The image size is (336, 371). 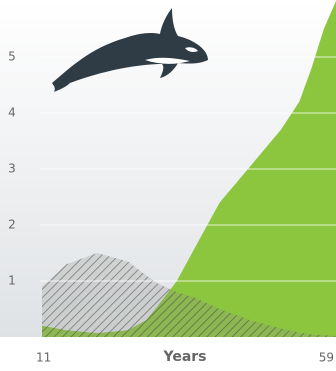 I want to click on y-tick-label: 3, so click(x=12, y=169).